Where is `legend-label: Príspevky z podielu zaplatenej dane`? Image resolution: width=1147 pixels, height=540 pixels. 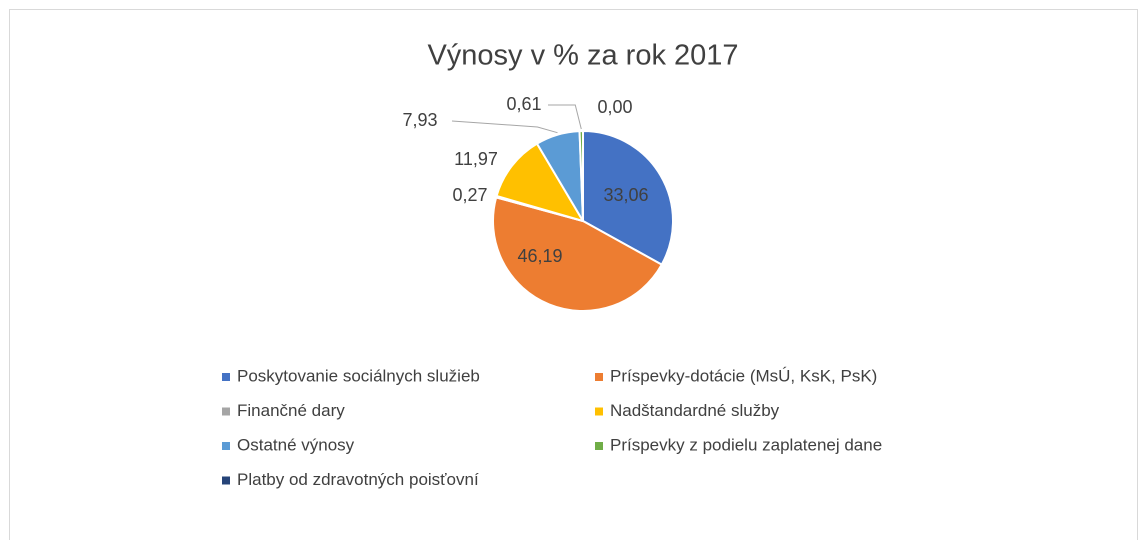
legend-label: Príspevky z podielu zaplatenej dane is located at coordinates (746, 444).